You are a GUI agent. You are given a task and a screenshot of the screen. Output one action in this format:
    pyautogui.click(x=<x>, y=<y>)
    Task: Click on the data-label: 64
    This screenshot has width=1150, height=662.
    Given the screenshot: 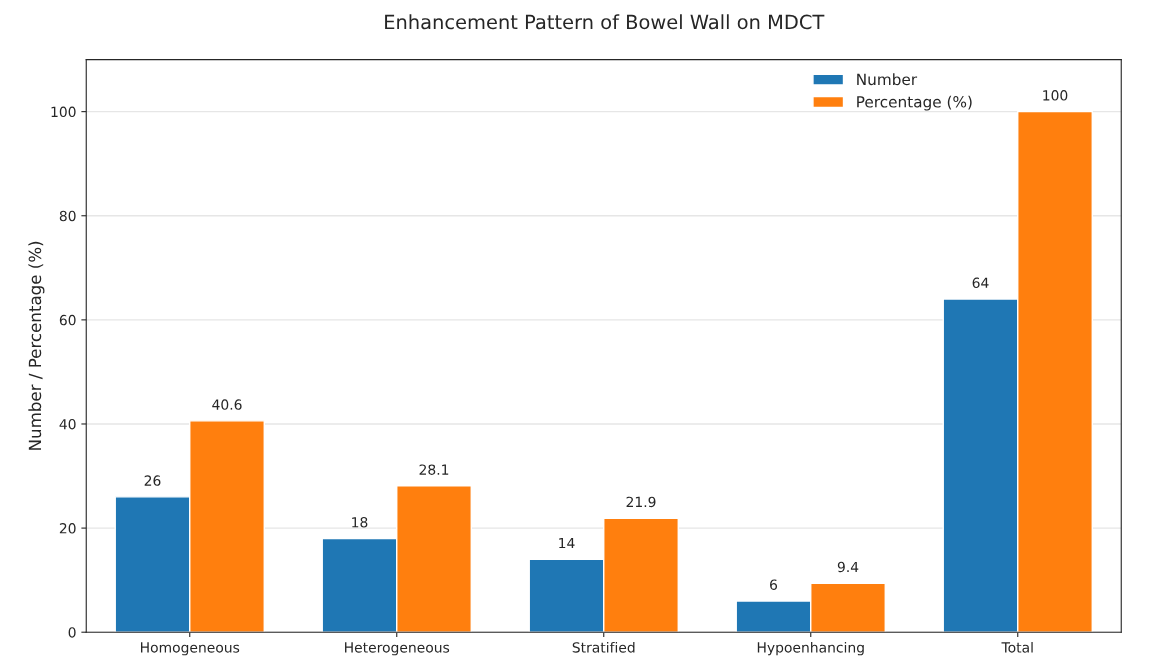 What is the action you would take?
    pyautogui.click(x=980, y=283)
    